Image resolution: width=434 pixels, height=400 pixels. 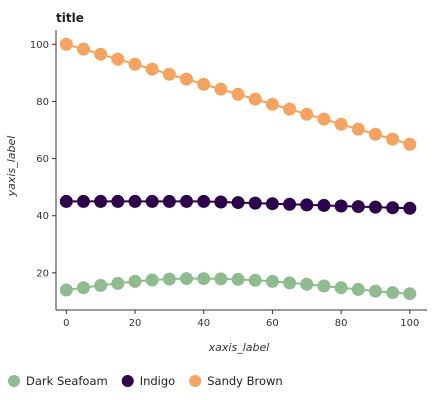 What do you see at coordinates (128, 381) in the screenshot?
I see `legend-marker-indigo` at bounding box center [128, 381].